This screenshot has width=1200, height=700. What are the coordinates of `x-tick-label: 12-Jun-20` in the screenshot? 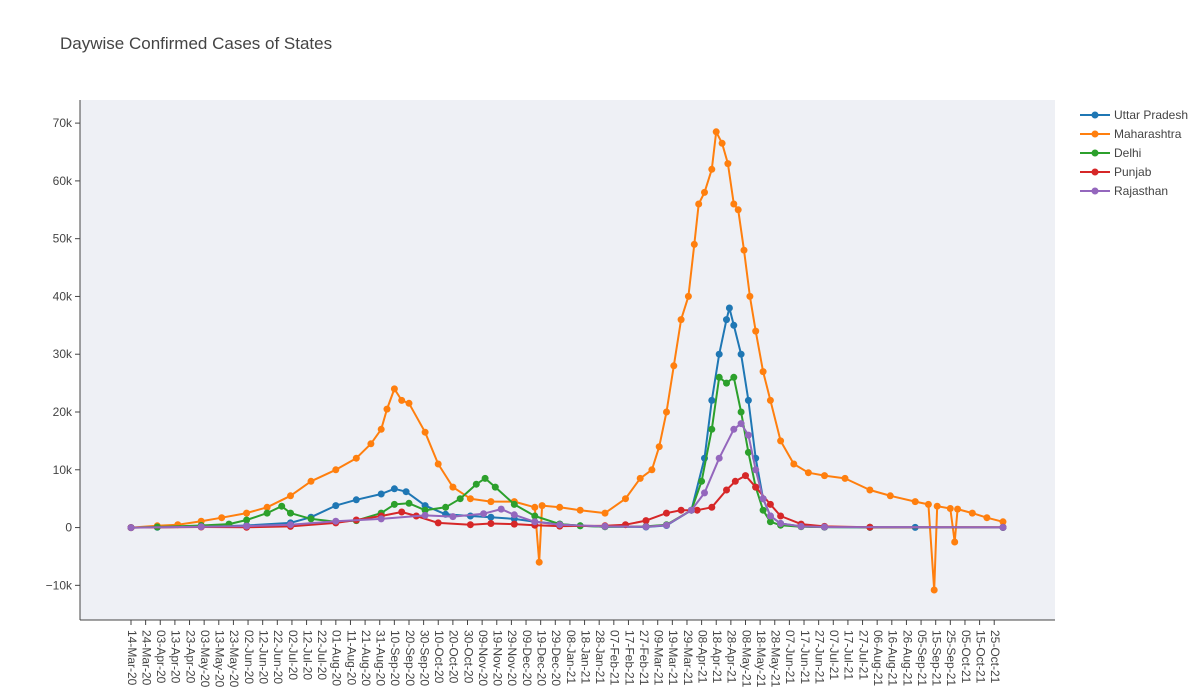 It's located at (264, 657).